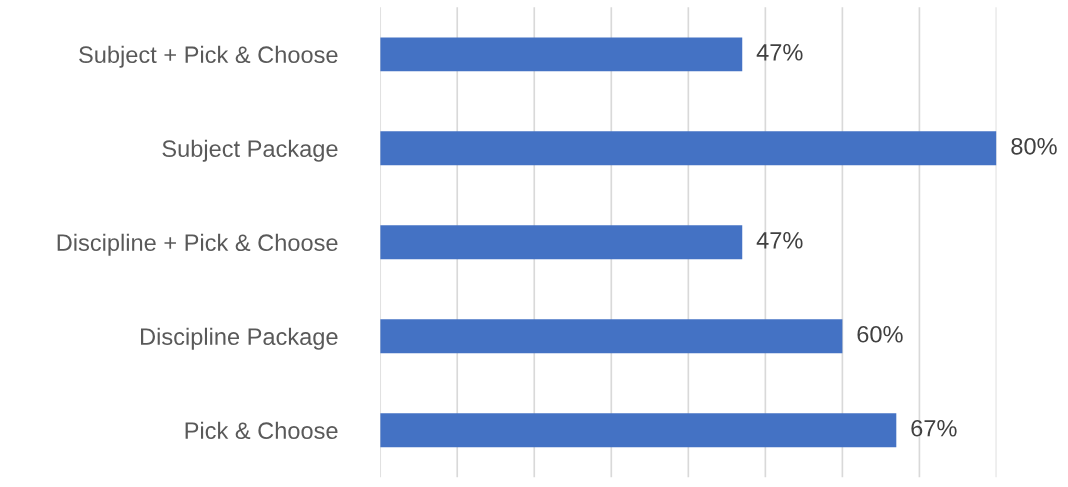  I want to click on y-tick-label: Pick & Choose, so click(261, 430).